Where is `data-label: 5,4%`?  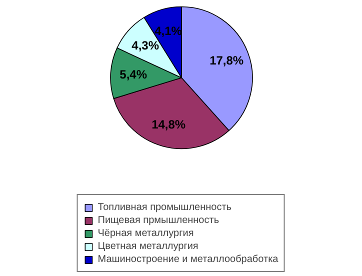
data-label: 5,4% is located at coordinates (134, 74).